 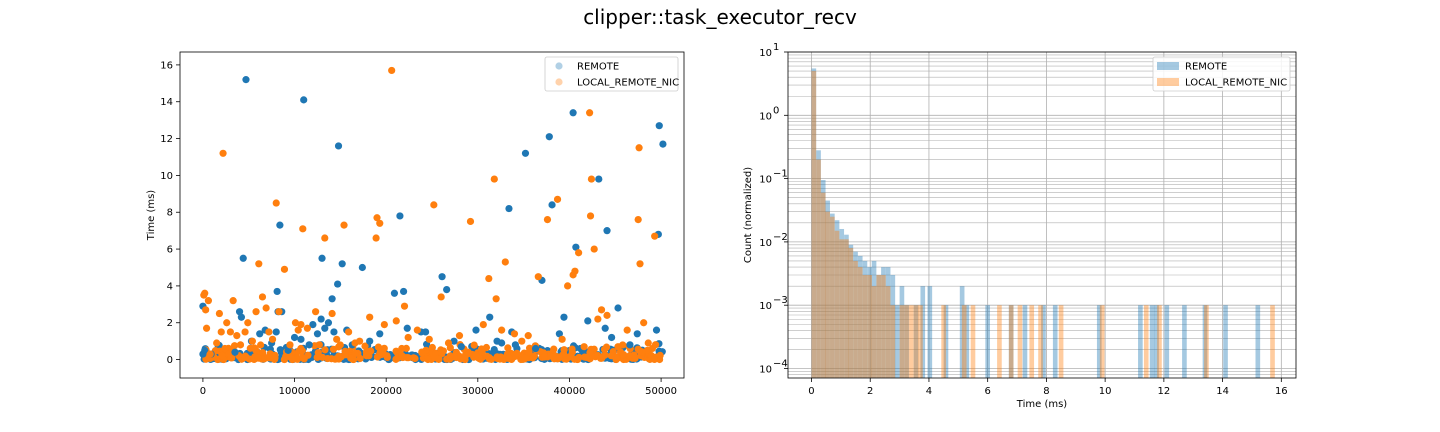 I want to click on scatter-y-tick-label: 10, so click(x=166, y=176).